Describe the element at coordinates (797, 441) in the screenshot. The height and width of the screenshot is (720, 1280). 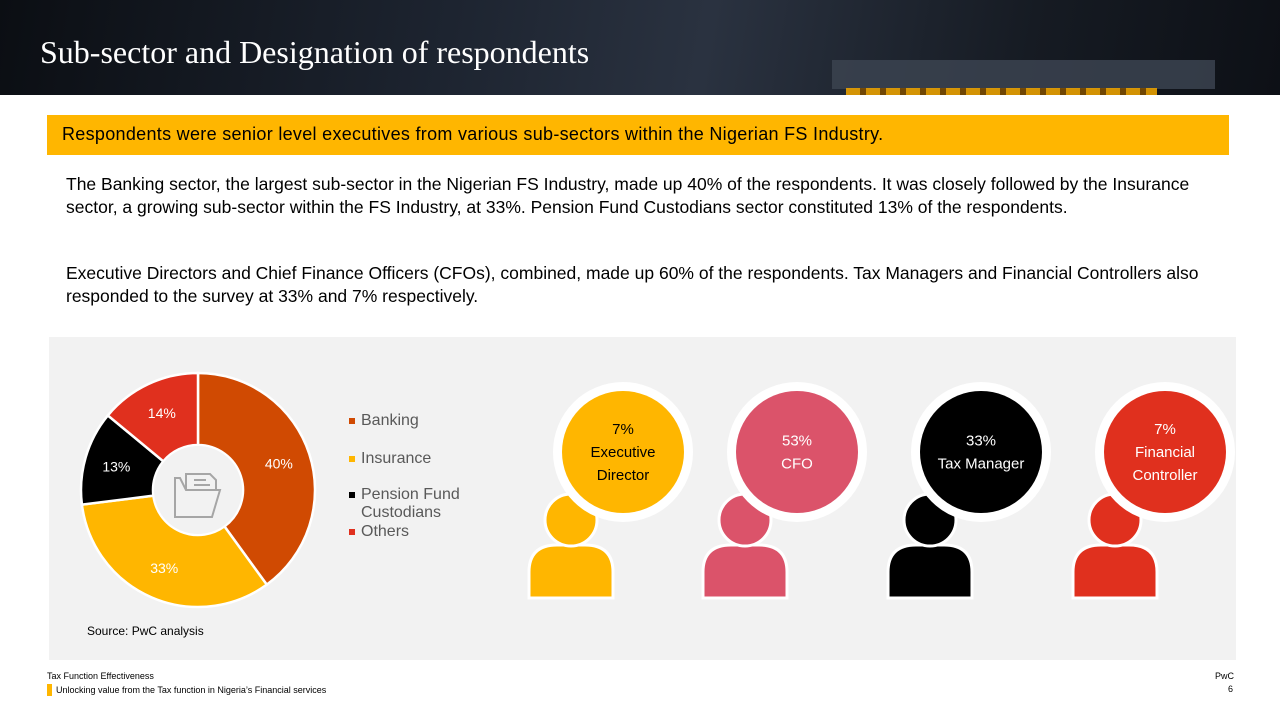
I see `bubble-percent: 53%` at that location.